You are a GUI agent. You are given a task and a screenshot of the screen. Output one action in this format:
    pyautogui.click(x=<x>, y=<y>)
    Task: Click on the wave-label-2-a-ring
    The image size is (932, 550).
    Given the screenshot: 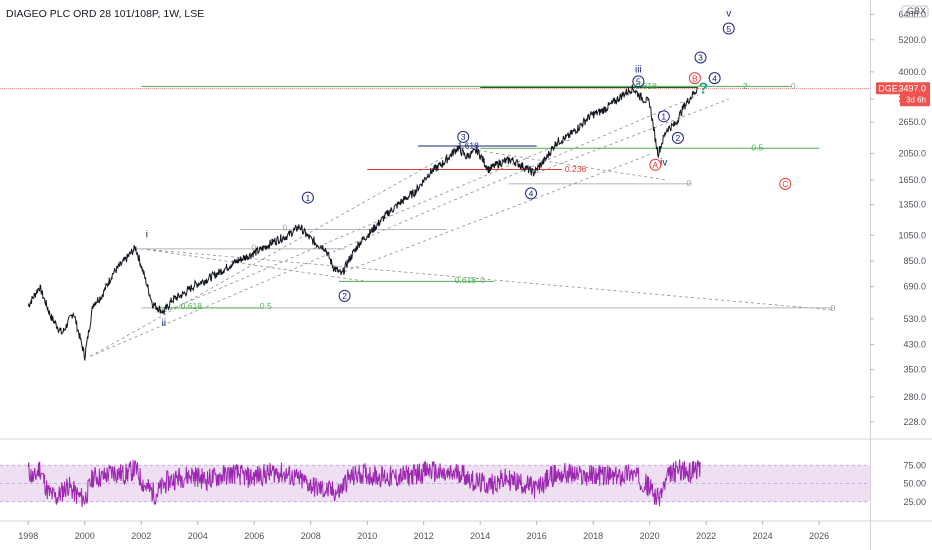 What is the action you would take?
    pyautogui.click(x=344, y=295)
    